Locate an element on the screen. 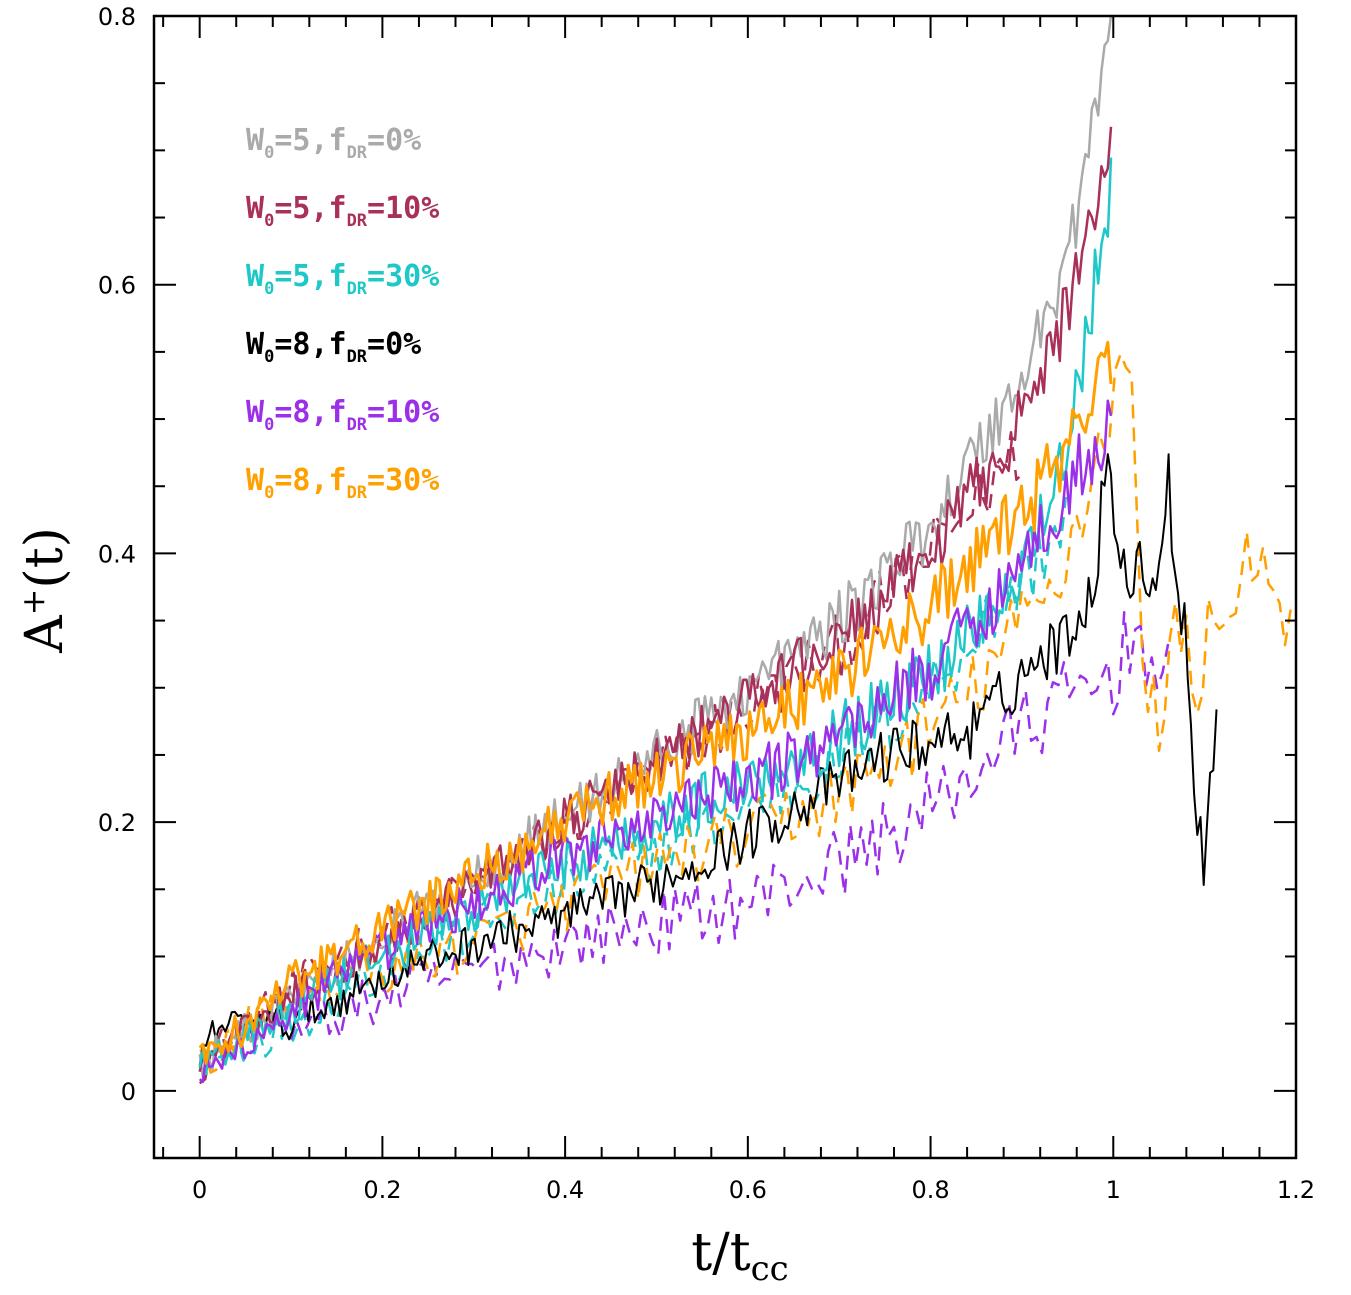  y-axis-label-tail: (t) is located at coordinates (45, 557).